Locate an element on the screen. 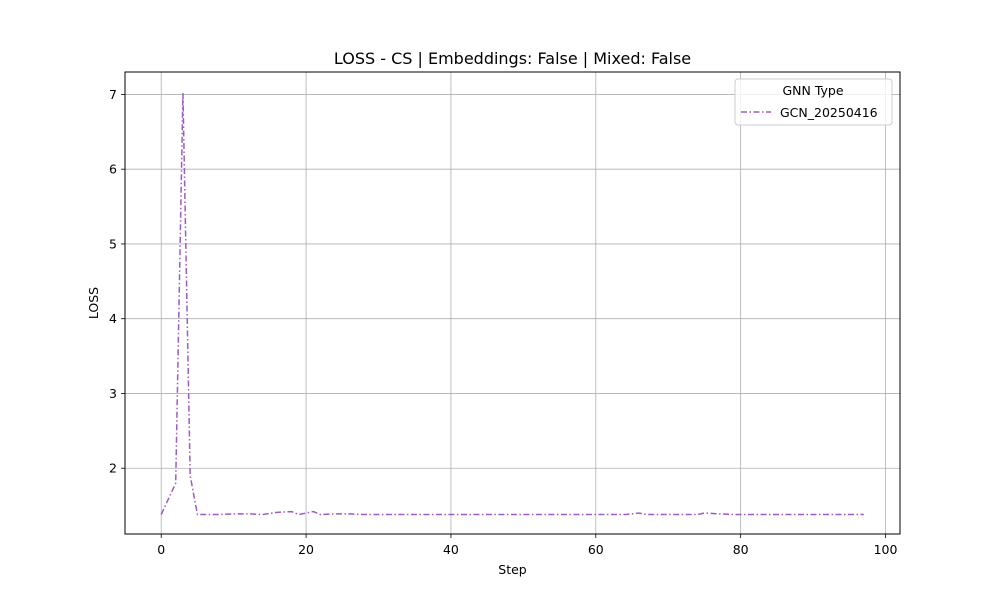 The image size is (1000, 600). x-tick-label: 20 is located at coordinates (306, 549).